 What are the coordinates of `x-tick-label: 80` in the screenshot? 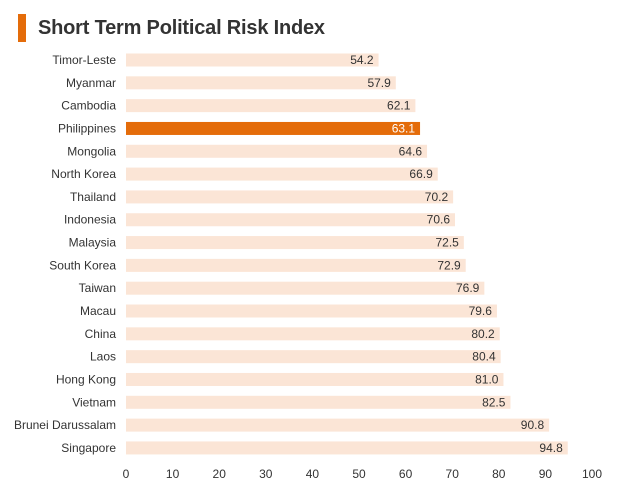 It's located at (499, 474).